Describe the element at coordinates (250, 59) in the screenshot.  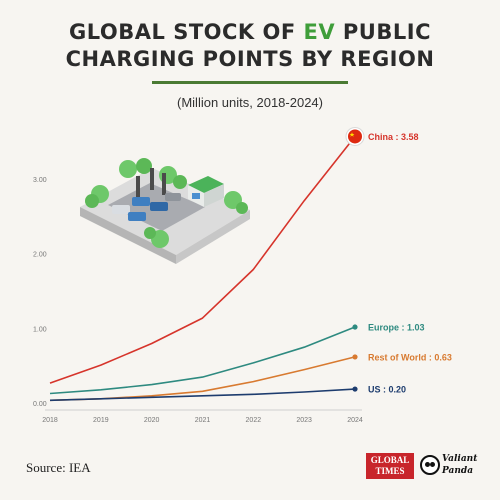
I see `chart-title-line2: CHARGING POINTS BY REGION` at that location.